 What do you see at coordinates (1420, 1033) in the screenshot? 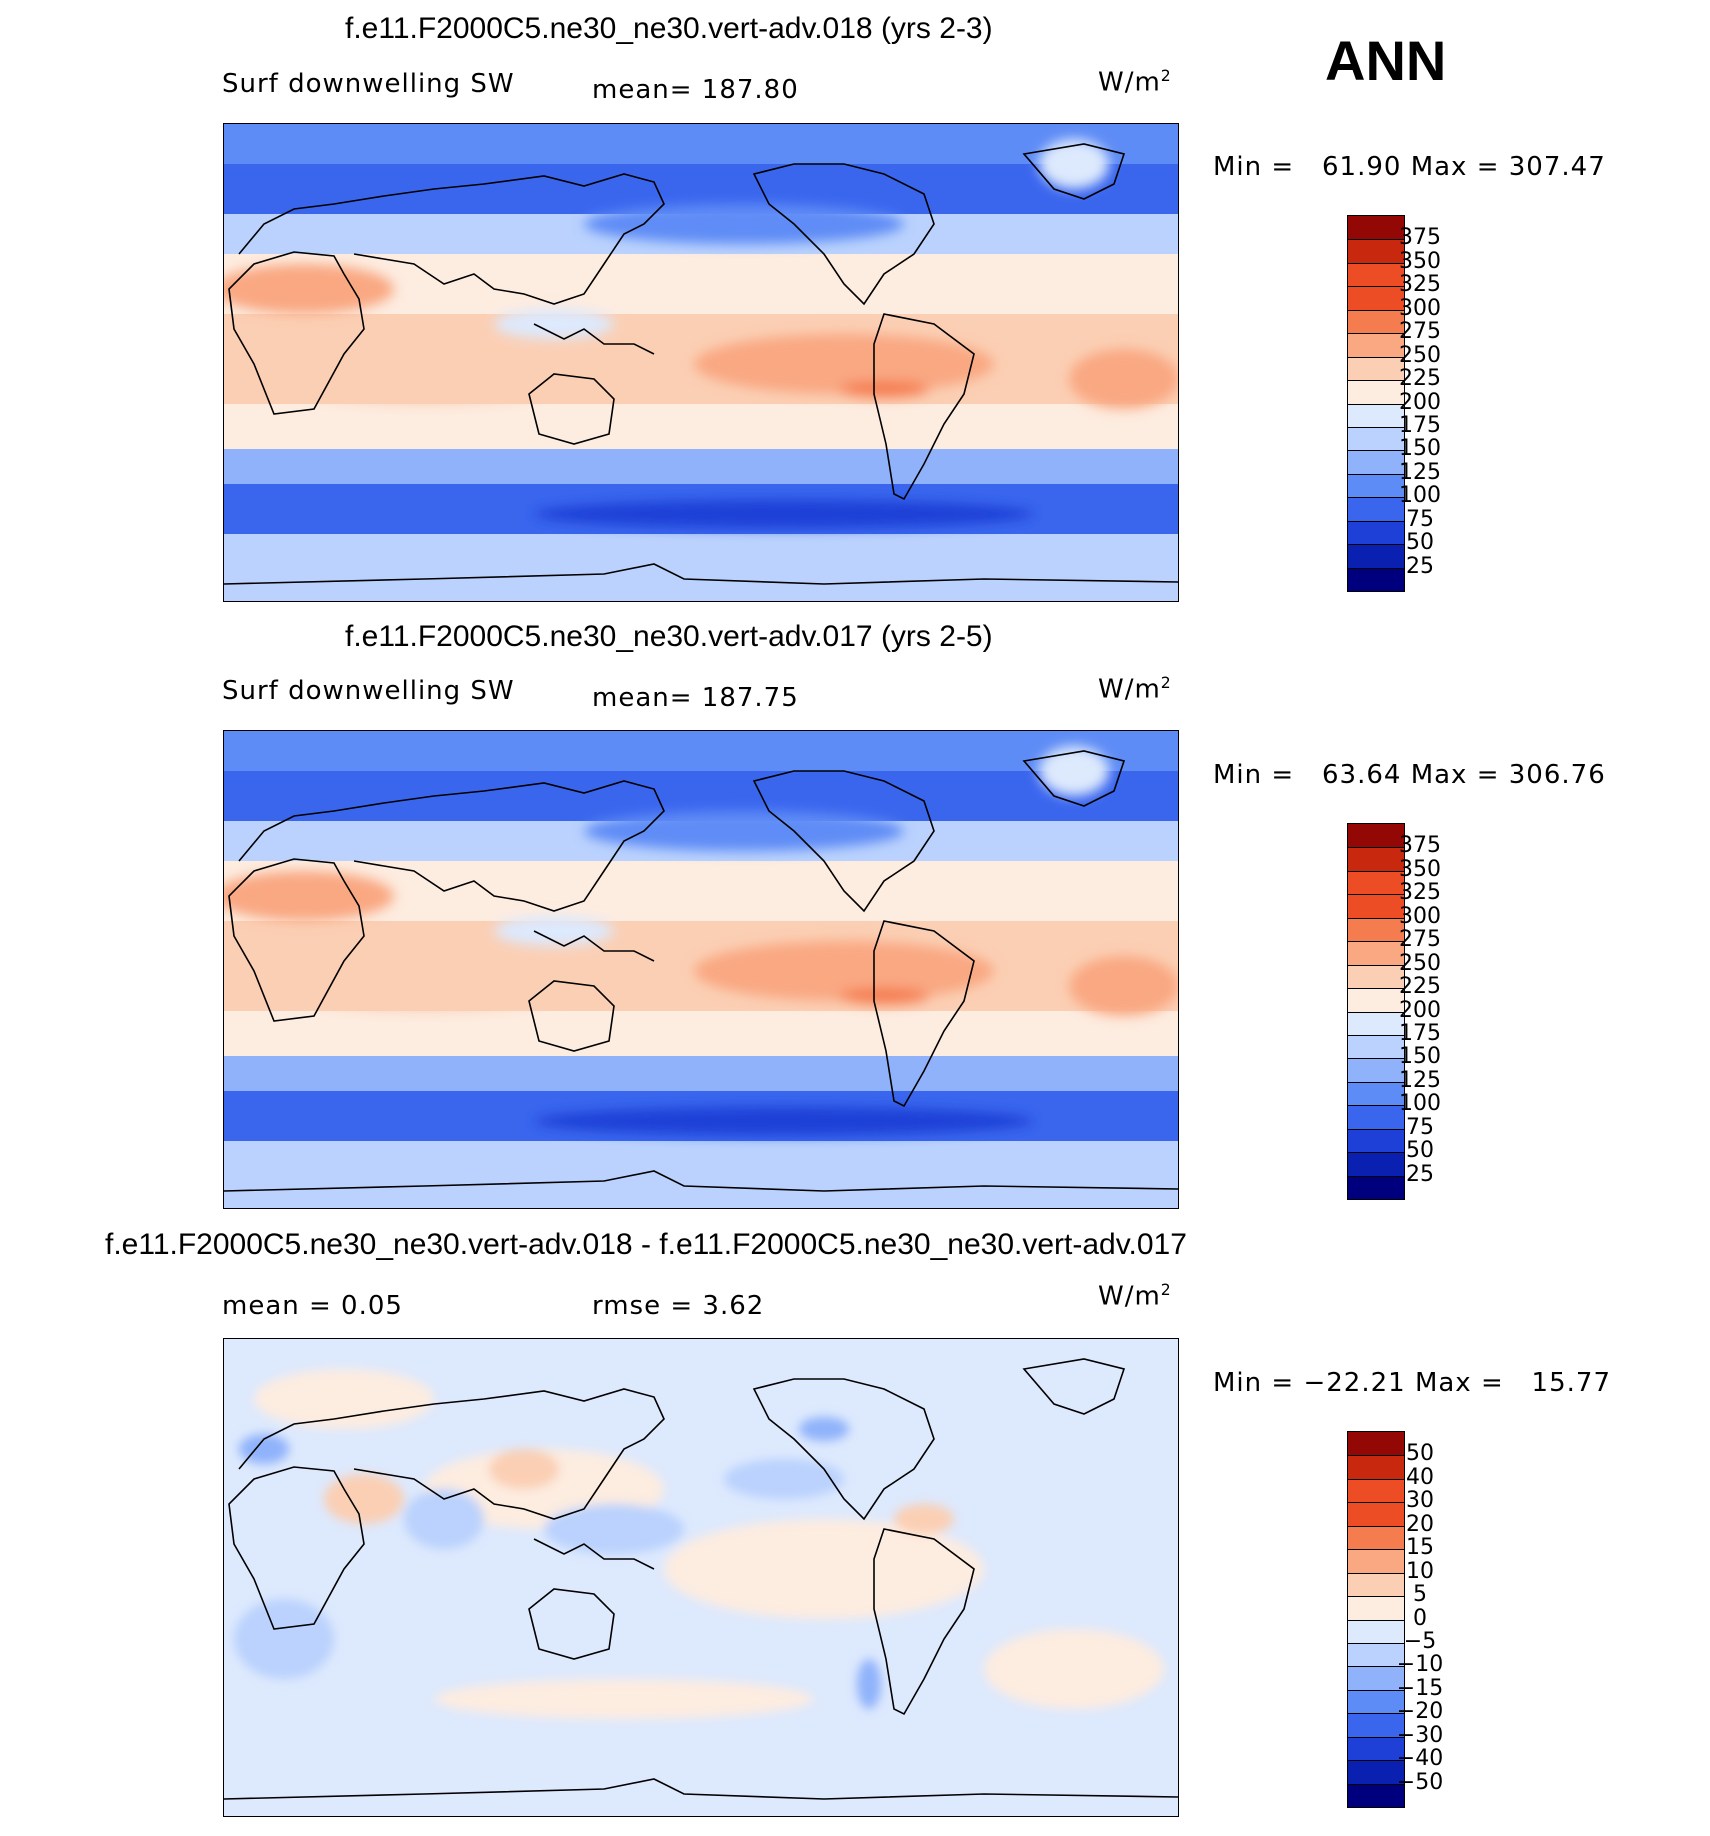
I see `colorbar-tick-label: 175` at bounding box center [1420, 1033].